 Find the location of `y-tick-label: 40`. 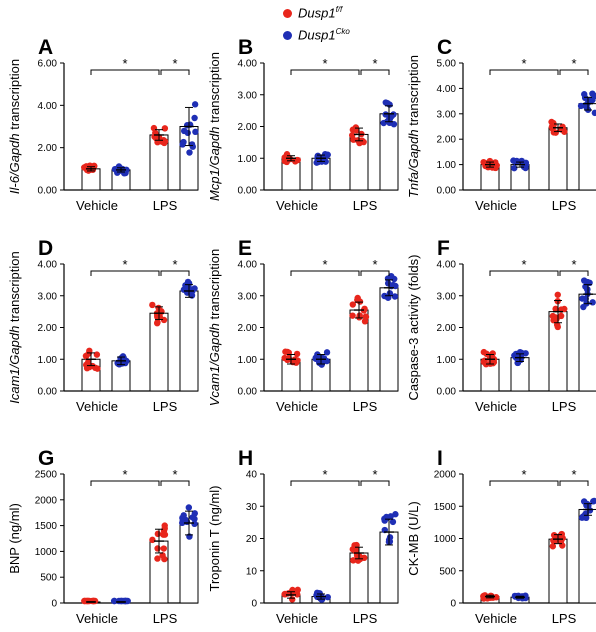

y-tick-label: 40 is located at coordinates (252, 475).